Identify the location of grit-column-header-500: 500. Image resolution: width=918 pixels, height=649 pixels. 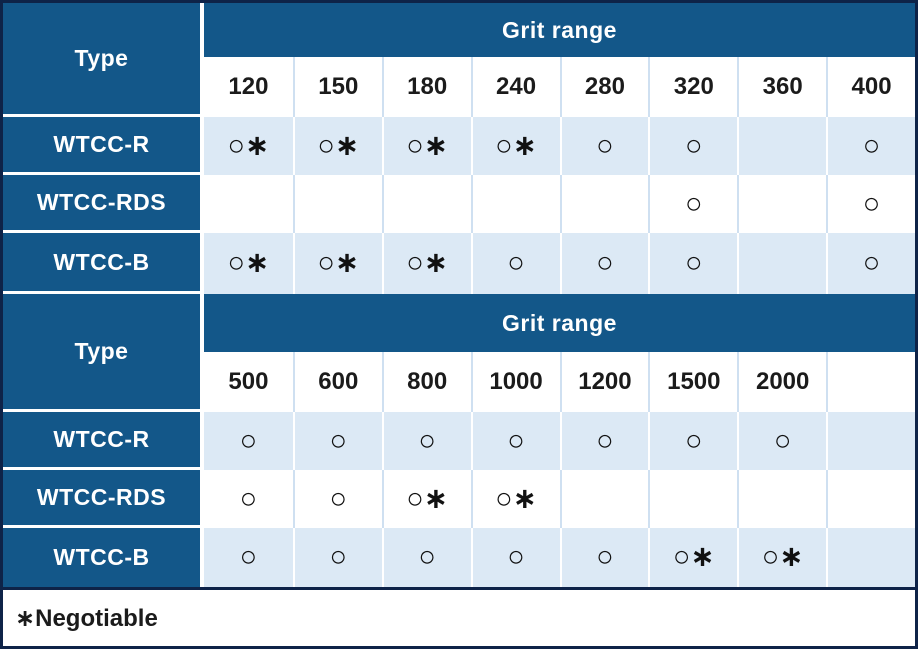
(248, 382).